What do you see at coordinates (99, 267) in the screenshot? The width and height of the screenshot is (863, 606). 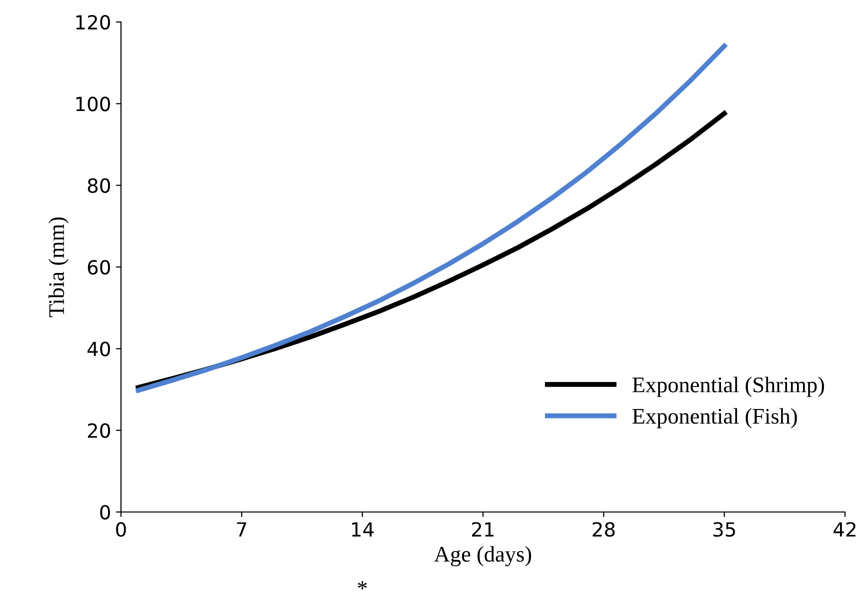 I see `y-tick-label: 60` at bounding box center [99, 267].